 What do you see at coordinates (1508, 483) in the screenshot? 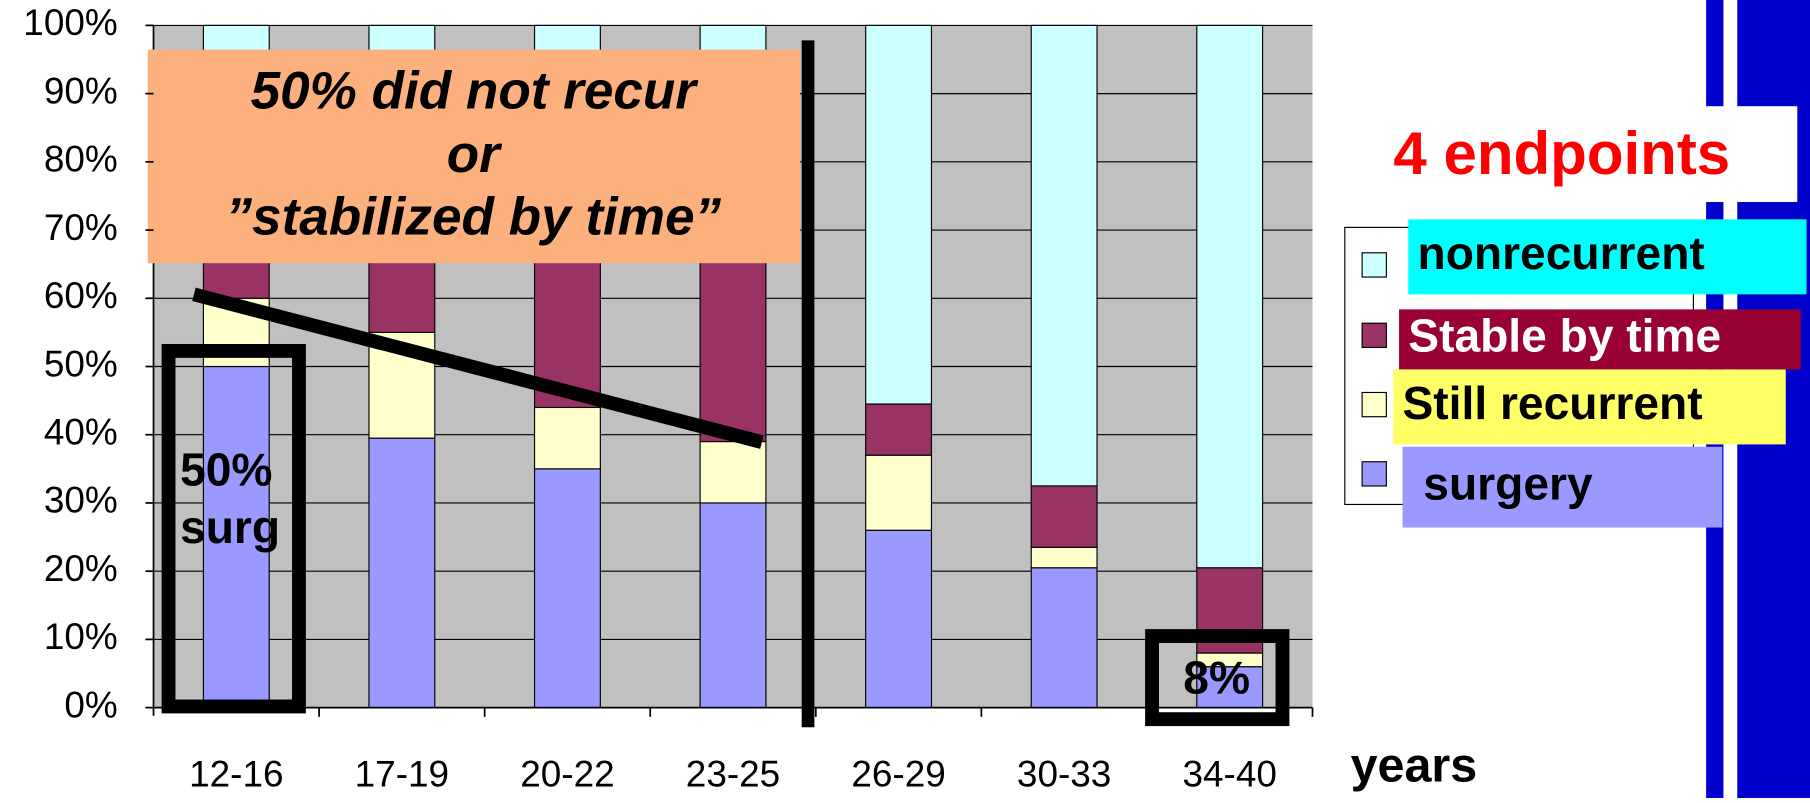
I see `legend-label: surgery` at bounding box center [1508, 483].